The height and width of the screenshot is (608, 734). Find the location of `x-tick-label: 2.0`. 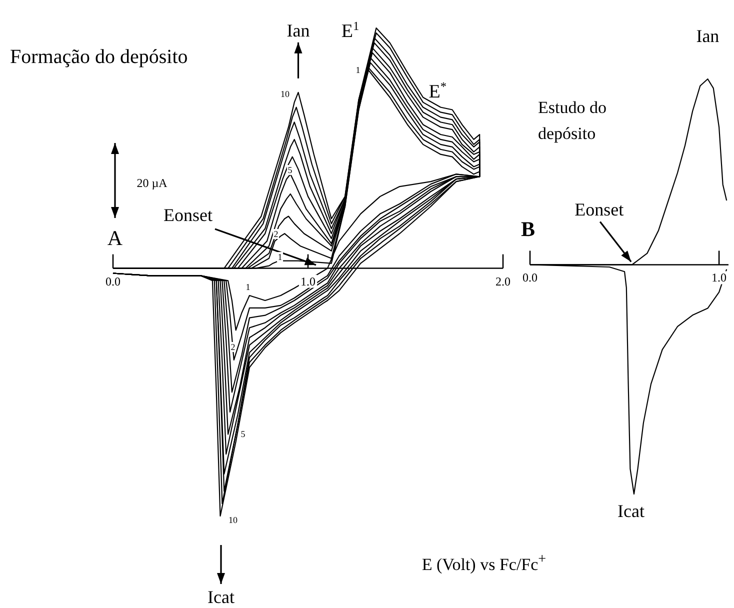

x-tick-label: 2.0 is located at coordinates (503, 281).